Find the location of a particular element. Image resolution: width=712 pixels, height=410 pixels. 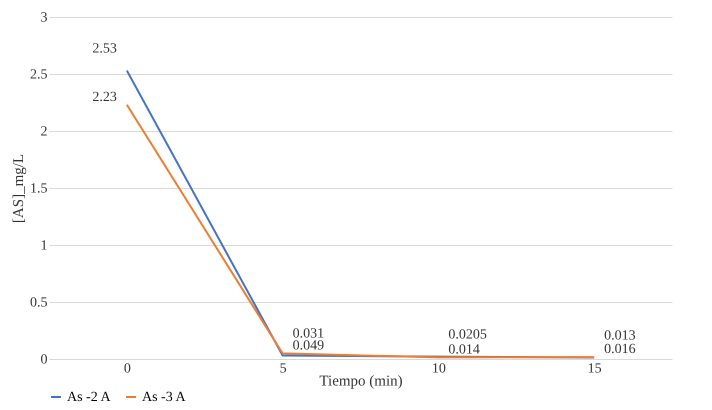

x-tick-label: 10 is located at coordinates (439, 369).